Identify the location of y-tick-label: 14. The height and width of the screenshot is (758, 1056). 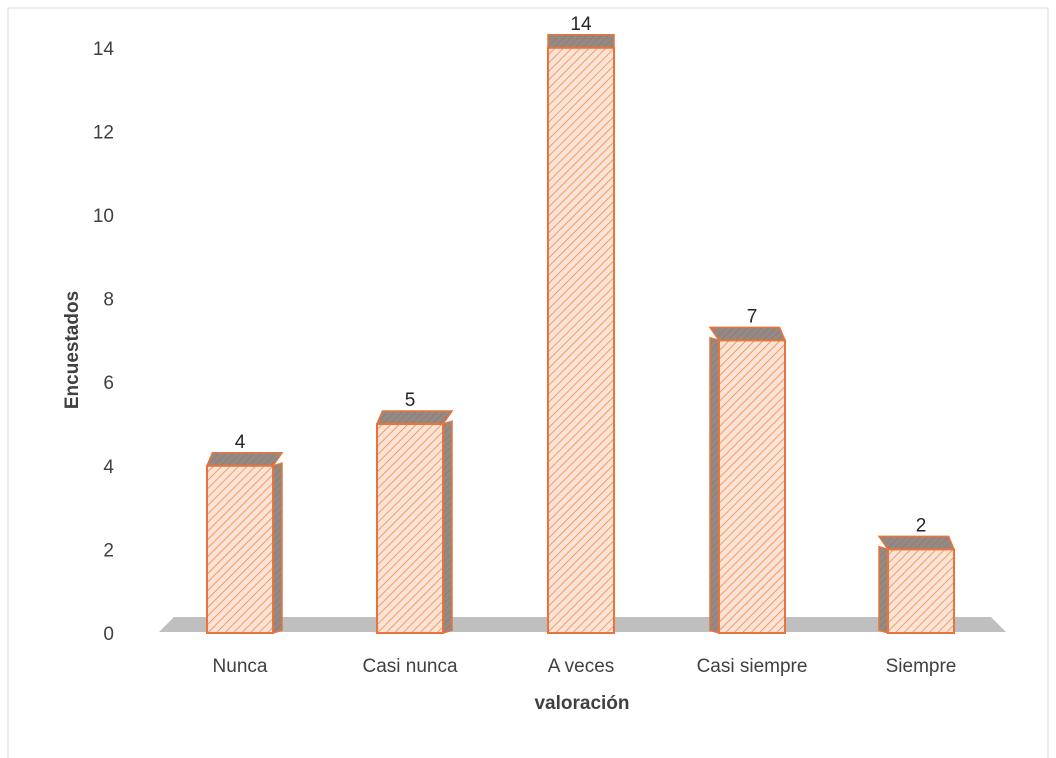
(104, 49).